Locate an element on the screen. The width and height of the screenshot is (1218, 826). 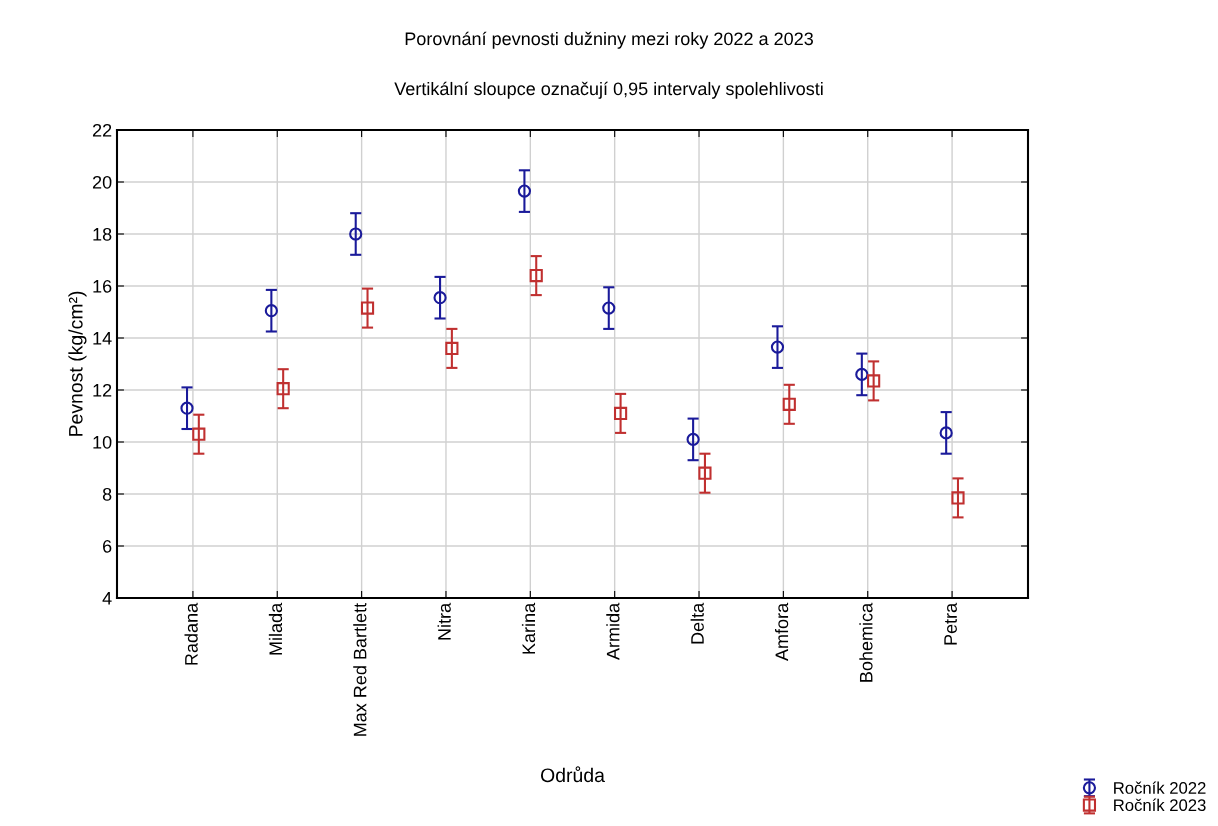
x-tick-label: Karina is located at coordinates (528, 628).